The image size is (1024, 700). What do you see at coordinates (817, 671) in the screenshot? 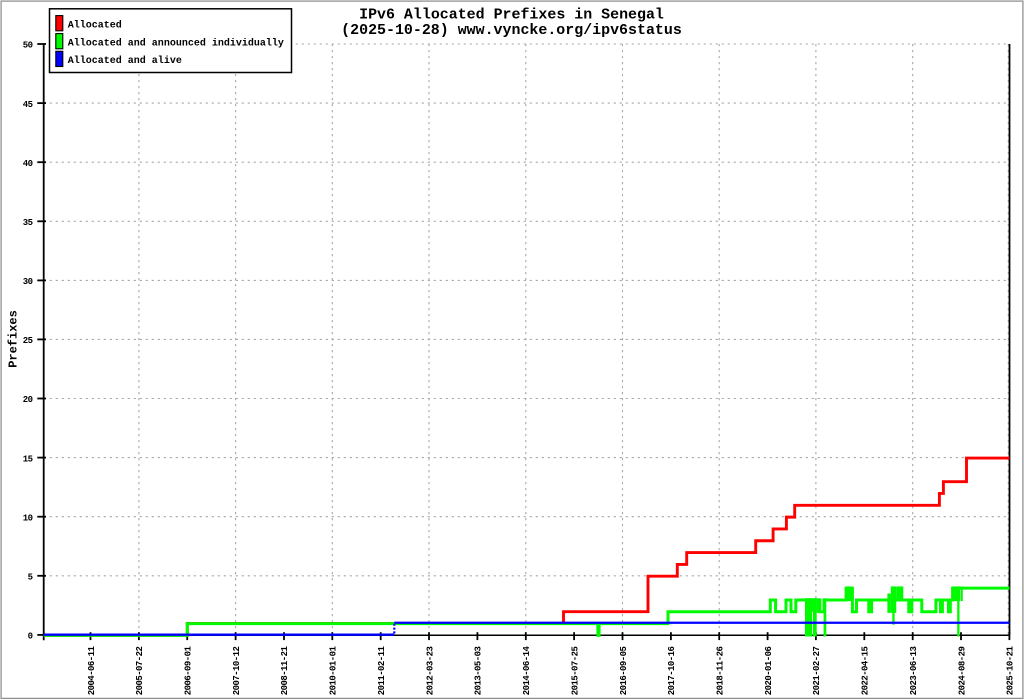
I see `svg-text: 2021-02-27` at bounding box center [817, 671].